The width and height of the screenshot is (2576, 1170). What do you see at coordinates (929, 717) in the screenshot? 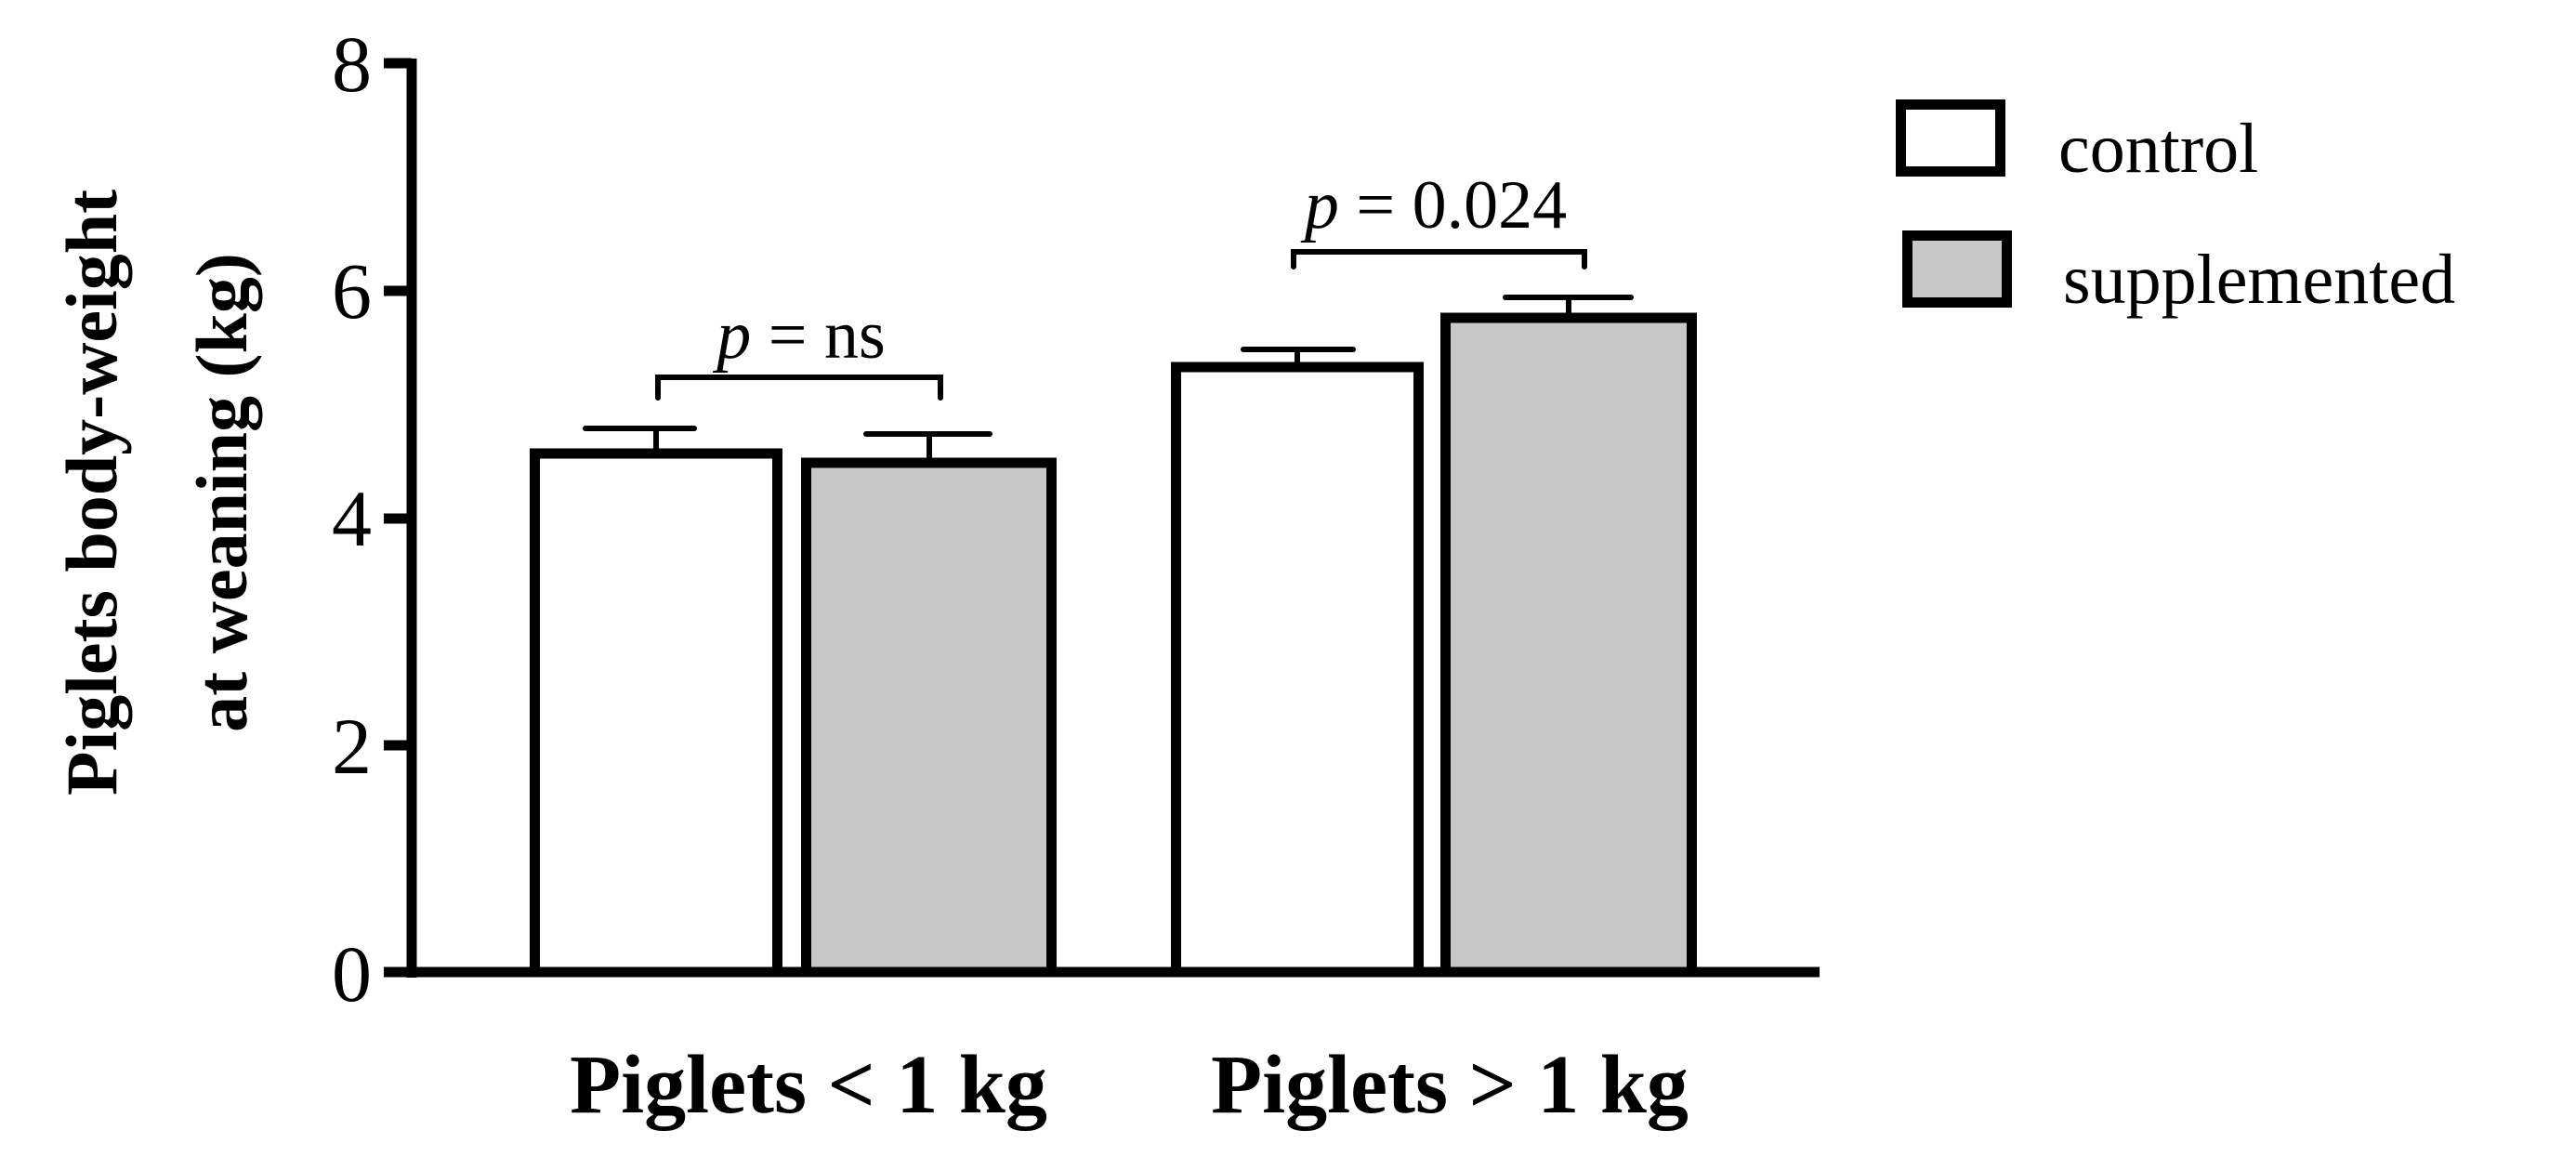
I see `bar-supplemented-lt1kg` at bounding box center [929, 717].